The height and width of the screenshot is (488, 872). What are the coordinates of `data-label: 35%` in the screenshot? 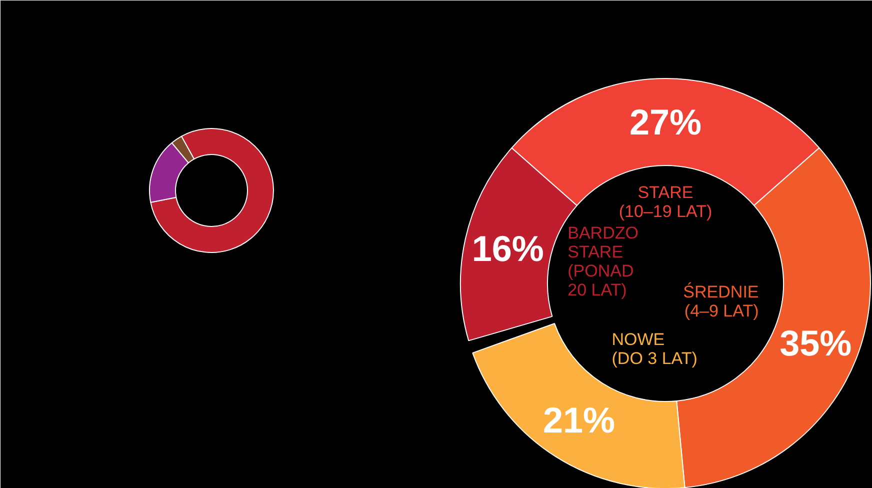 It's located at (816, 343).